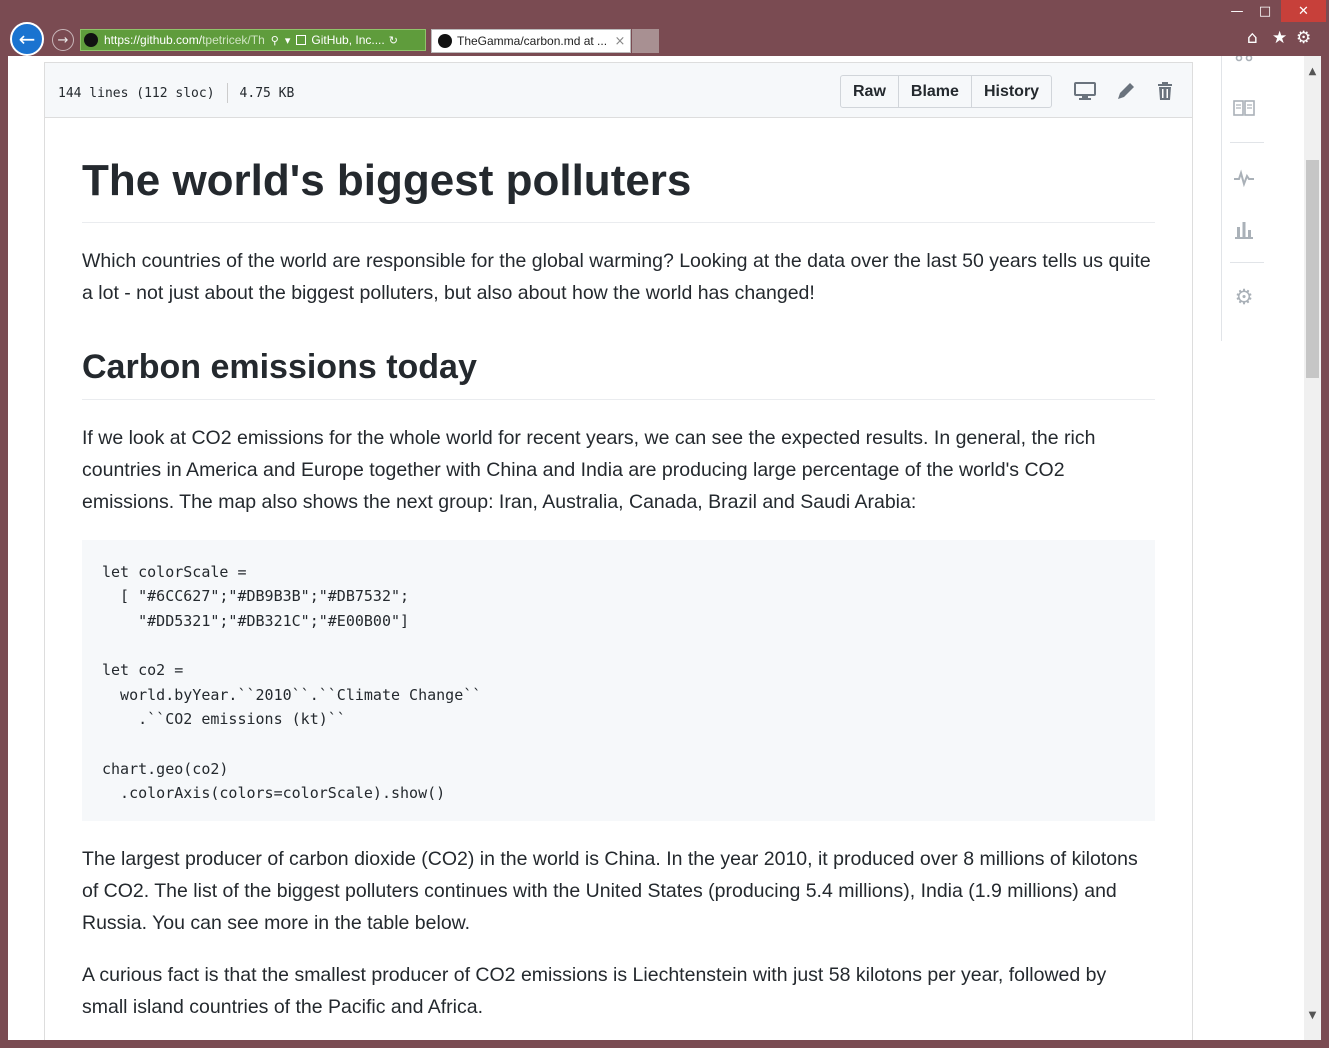 The height and width of the screenshot is (1048, 1329). Describe the element at coordinates (1303, 11) in the screenshot. I see `close-window-button: ✕` at that location.